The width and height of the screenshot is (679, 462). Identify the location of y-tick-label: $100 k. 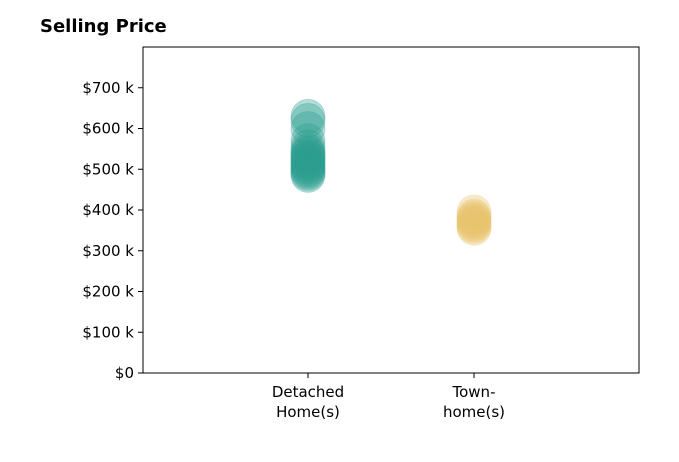
(108, 332).